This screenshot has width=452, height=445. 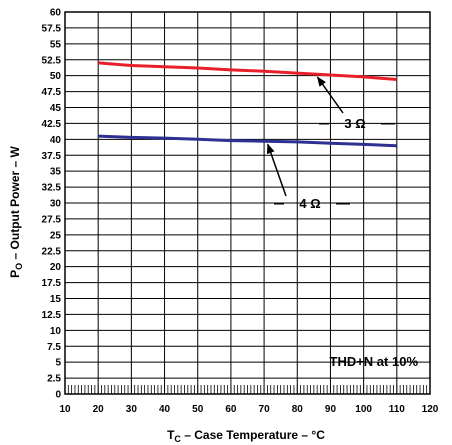 What do you see at coordinates (52, 315) in the screenshot?
I see `y-tick-label: 12.5` at bounding box center [52, 315].